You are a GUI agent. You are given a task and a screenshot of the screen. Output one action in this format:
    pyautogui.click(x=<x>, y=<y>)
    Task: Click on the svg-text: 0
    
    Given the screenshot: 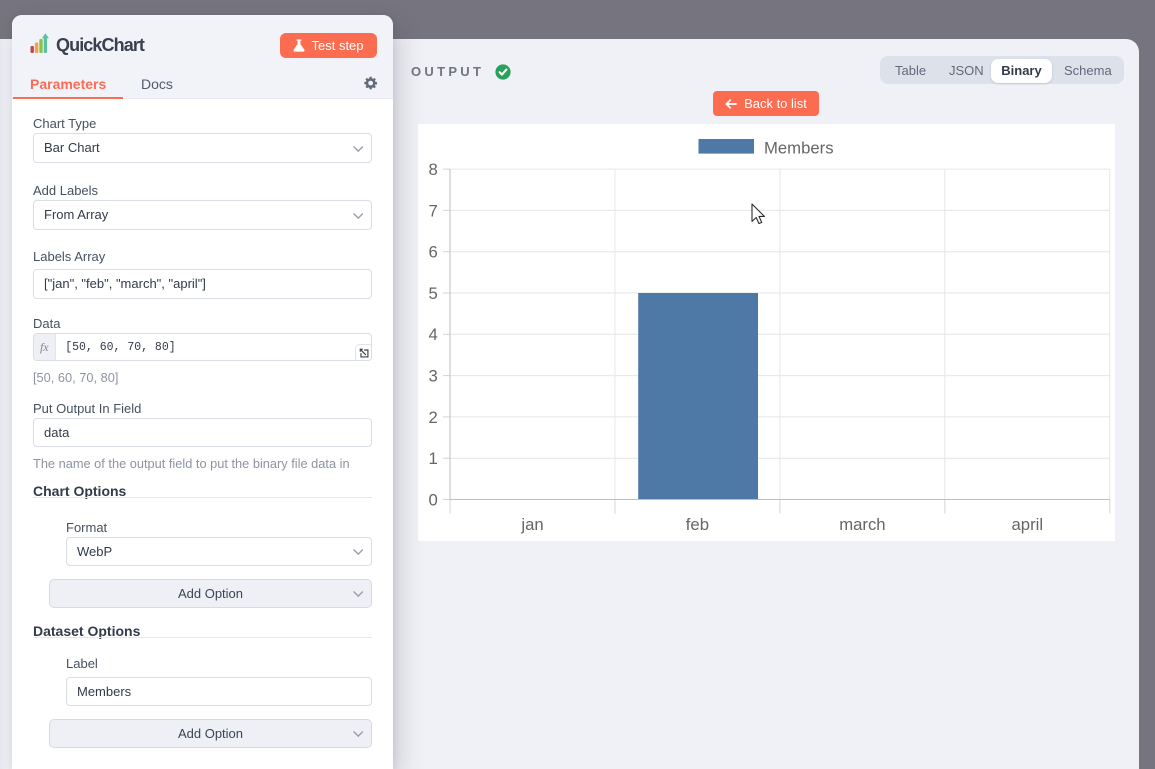 What is the action you would take?
    pyautogui.click(x=432, y=499)
    